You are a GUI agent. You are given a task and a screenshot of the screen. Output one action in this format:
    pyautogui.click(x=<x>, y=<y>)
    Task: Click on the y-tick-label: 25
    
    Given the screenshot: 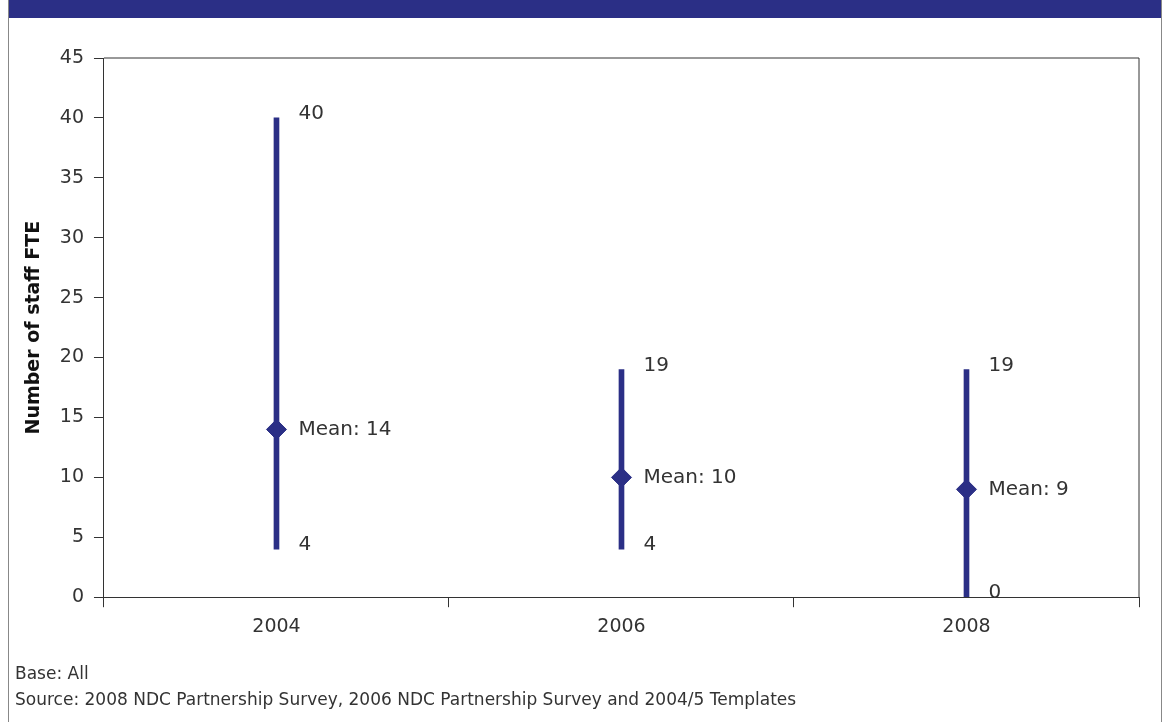 What is the action you would take?
    pyautogui.click(x=71, y=295)
    